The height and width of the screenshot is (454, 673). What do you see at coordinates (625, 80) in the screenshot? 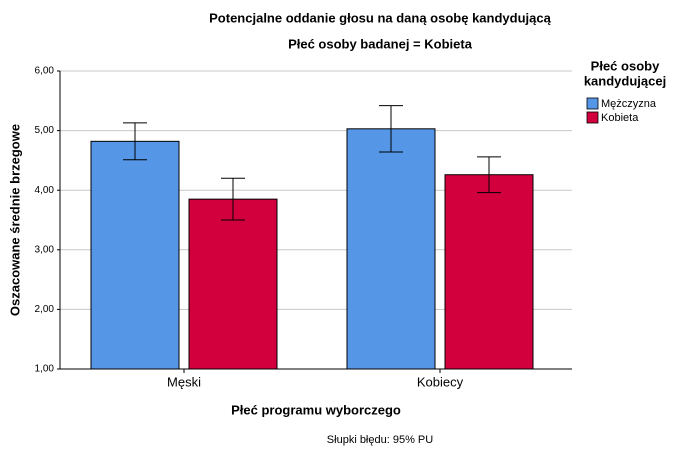
I see `legend-title: kandydującej` at bounding box center [625, 80].